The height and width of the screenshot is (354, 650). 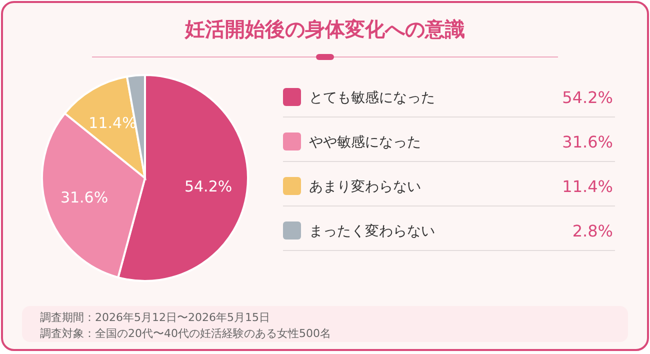 What do you see at coordinates (185, 333) in the screenshot?
I see `text: 調査対象：全国の20代〜40代の妊活経験のある女性500名` at bounding box center [185, 333].